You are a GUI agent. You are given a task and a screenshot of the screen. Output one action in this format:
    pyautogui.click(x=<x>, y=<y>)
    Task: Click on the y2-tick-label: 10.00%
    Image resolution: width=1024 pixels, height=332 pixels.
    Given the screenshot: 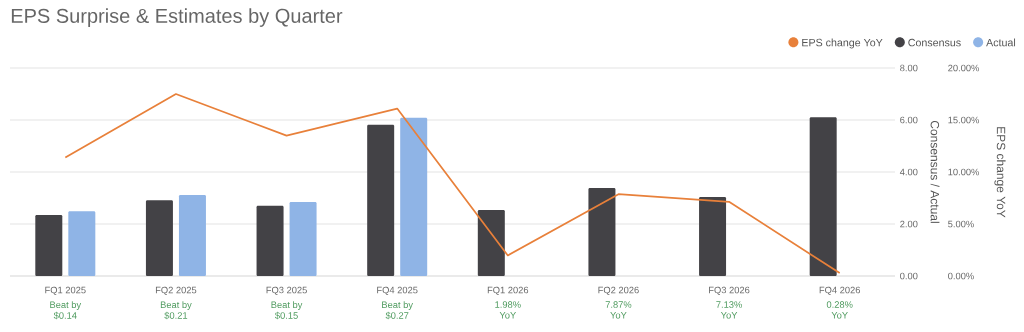 What is the action you would take?
    pyautogui.click(x=964, y=172)
    